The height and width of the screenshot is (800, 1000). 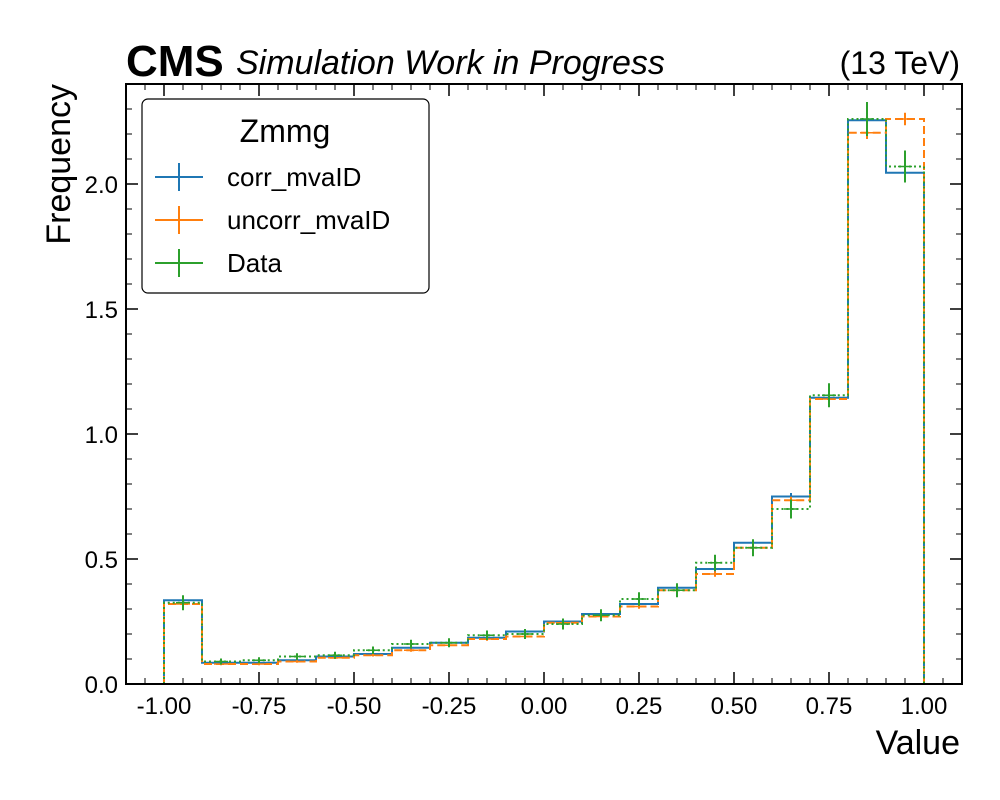 What do you see at coordinates (639, 706) in the screenshot?
I see `x-tick-label: 0.25` at bounding box center [639, 706].